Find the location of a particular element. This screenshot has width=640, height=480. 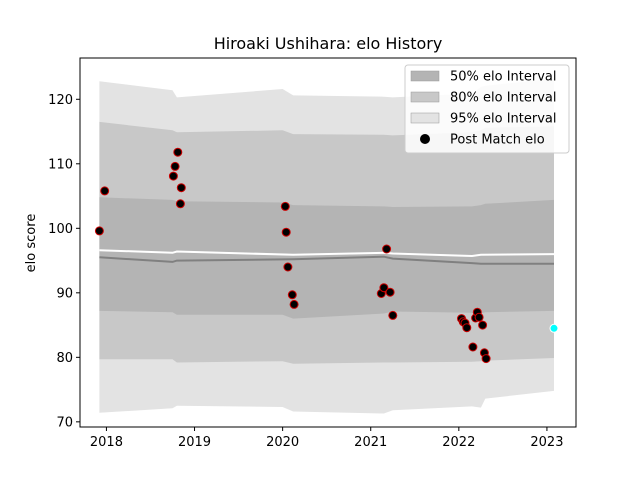

legend-label: 95% elo Interval is located at coordinates (503, 119).